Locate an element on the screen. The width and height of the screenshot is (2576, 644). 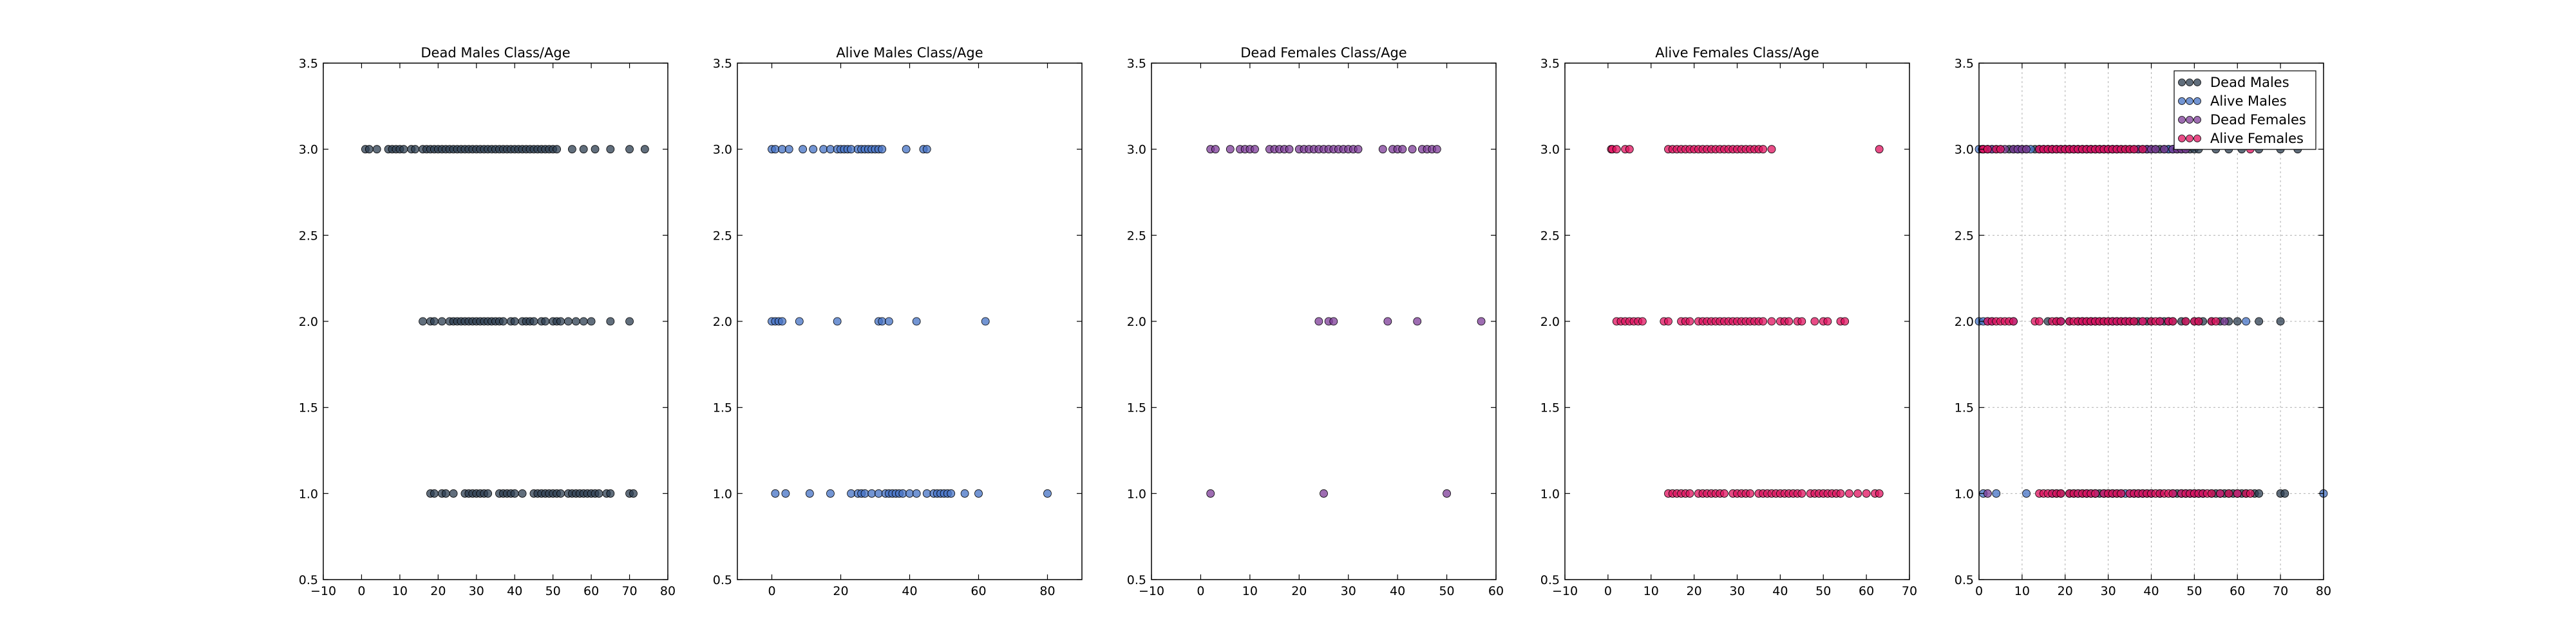
x-tick-label: −10 is located at coordinates (1151, 591).